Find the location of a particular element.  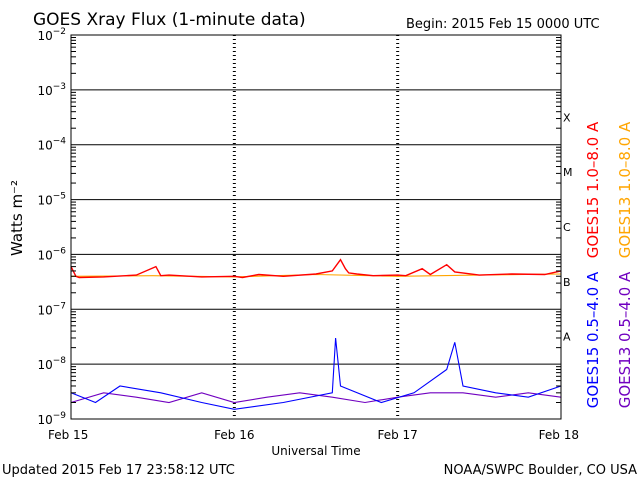

flare-class-label: C is located at coordinates (567, 227).